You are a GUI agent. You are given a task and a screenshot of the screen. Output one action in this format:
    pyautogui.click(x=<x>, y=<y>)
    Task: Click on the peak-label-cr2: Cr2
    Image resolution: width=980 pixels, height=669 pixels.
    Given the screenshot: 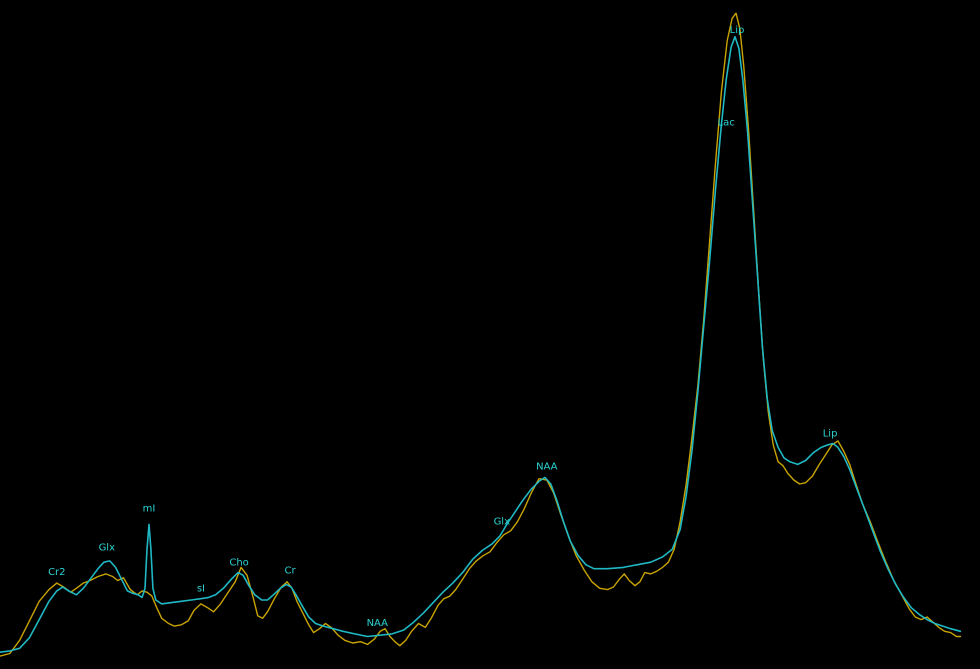 What is the action you would take?
    pyautogui.click(x=56, y=572)
    